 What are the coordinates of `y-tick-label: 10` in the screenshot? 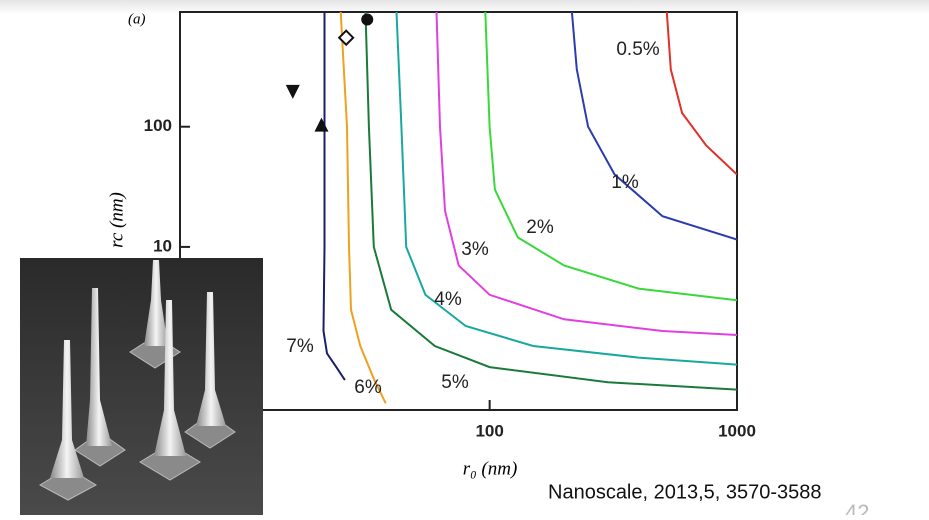 It's located at (162, 245).